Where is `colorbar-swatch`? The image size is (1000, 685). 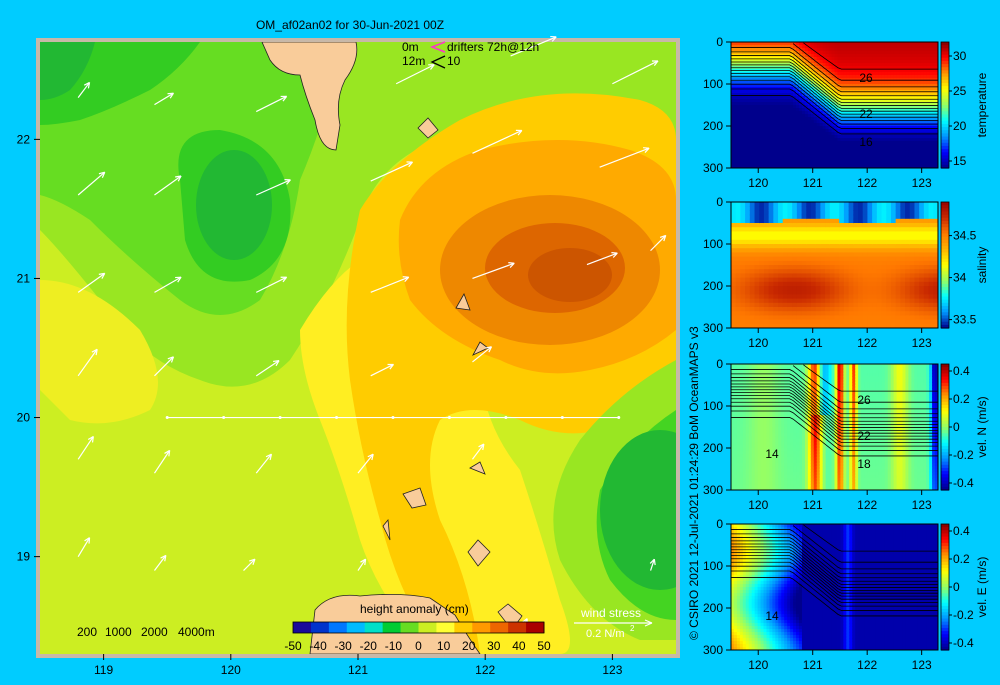
colorbar-swatch is located at coordinates (392, 627).